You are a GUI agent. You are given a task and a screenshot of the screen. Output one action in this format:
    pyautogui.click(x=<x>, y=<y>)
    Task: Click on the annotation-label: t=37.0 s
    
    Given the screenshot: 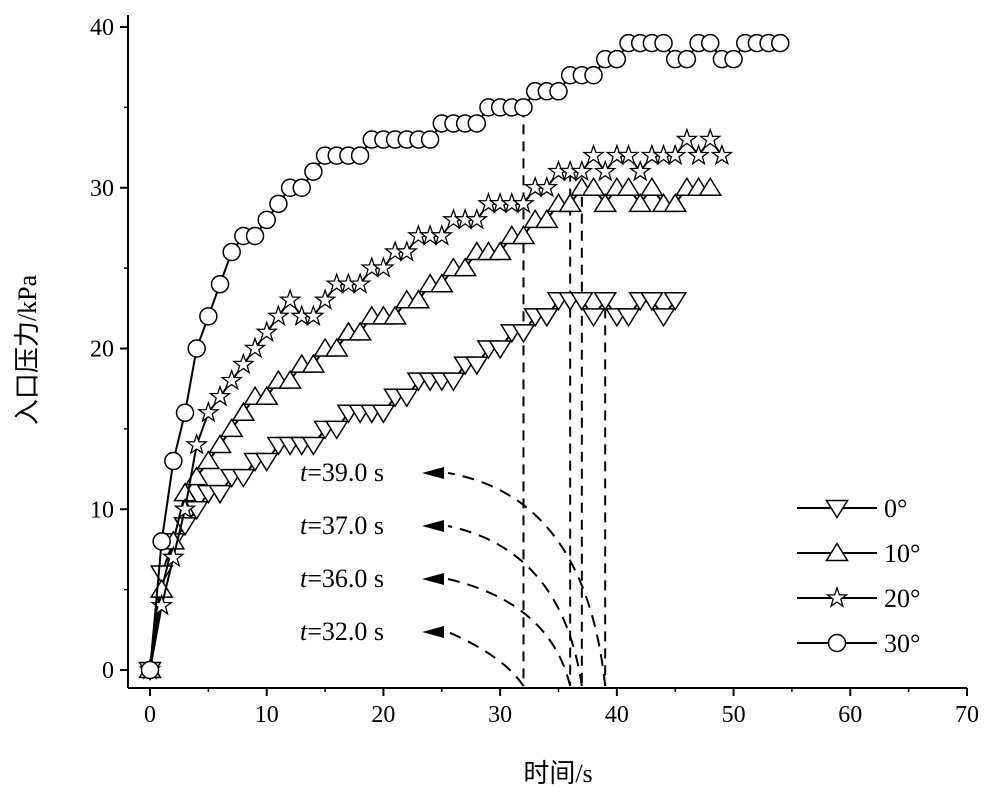 What is the action you would take?
    pyautogui.click(x=342, y=525)
    